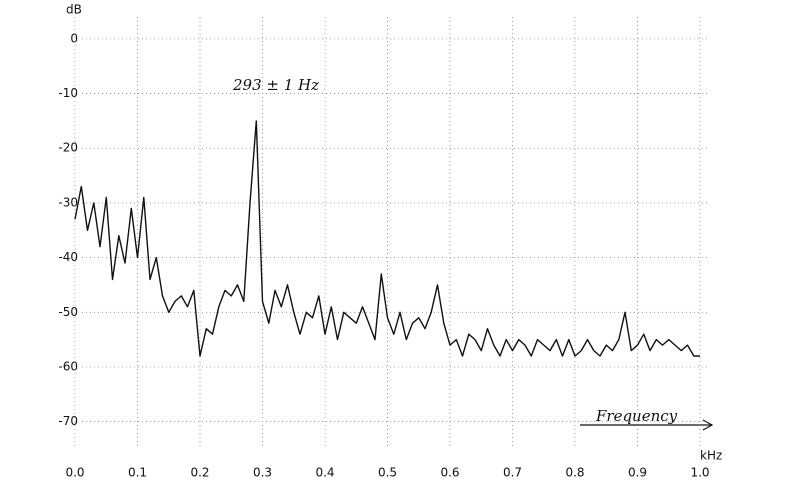 The image size is (800, 500). What do you see at coordinates (68, 93) in the screenshot?
I see `y-tick-label: -10` at bounding box center [68, 93].